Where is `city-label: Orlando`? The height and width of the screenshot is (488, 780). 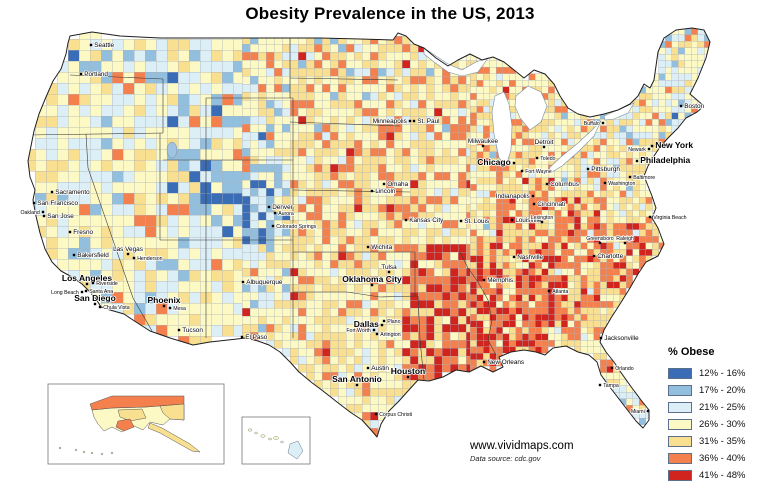
city-label: Orlando is located at coordinates (624, 369).